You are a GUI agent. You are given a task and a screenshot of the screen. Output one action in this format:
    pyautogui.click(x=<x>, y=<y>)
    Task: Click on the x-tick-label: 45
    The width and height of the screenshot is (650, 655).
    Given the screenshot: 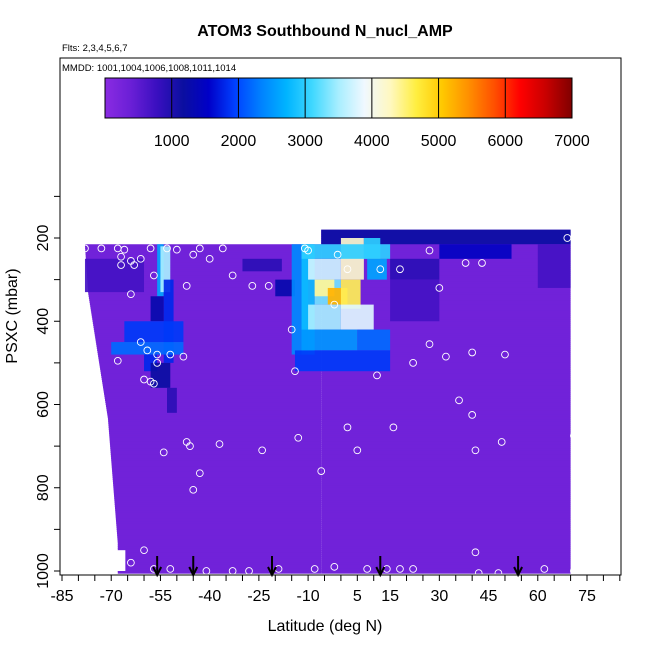 What is the action you would take?
    pyautogui.click(x=489, y=596)
    